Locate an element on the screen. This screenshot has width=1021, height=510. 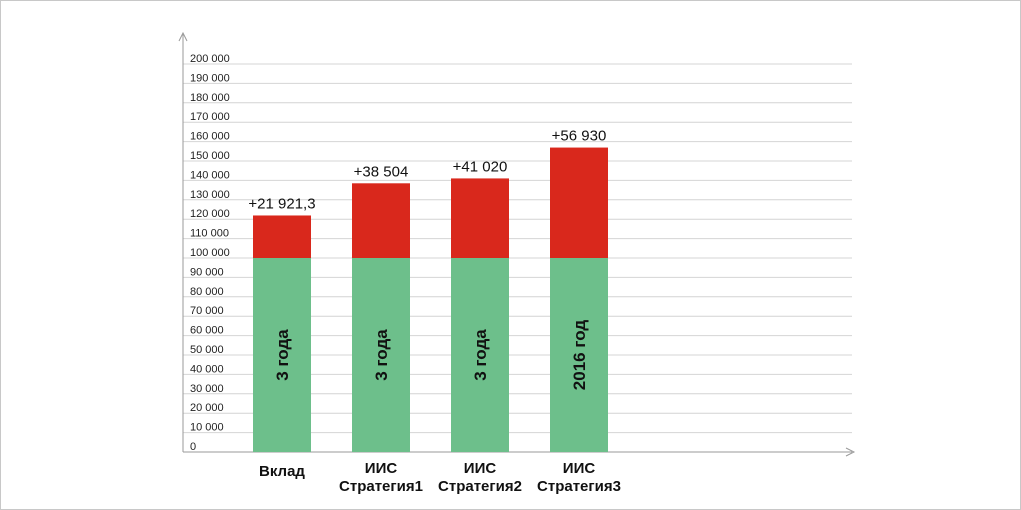
x-axis-arrow is located at coordinates (850, 452).